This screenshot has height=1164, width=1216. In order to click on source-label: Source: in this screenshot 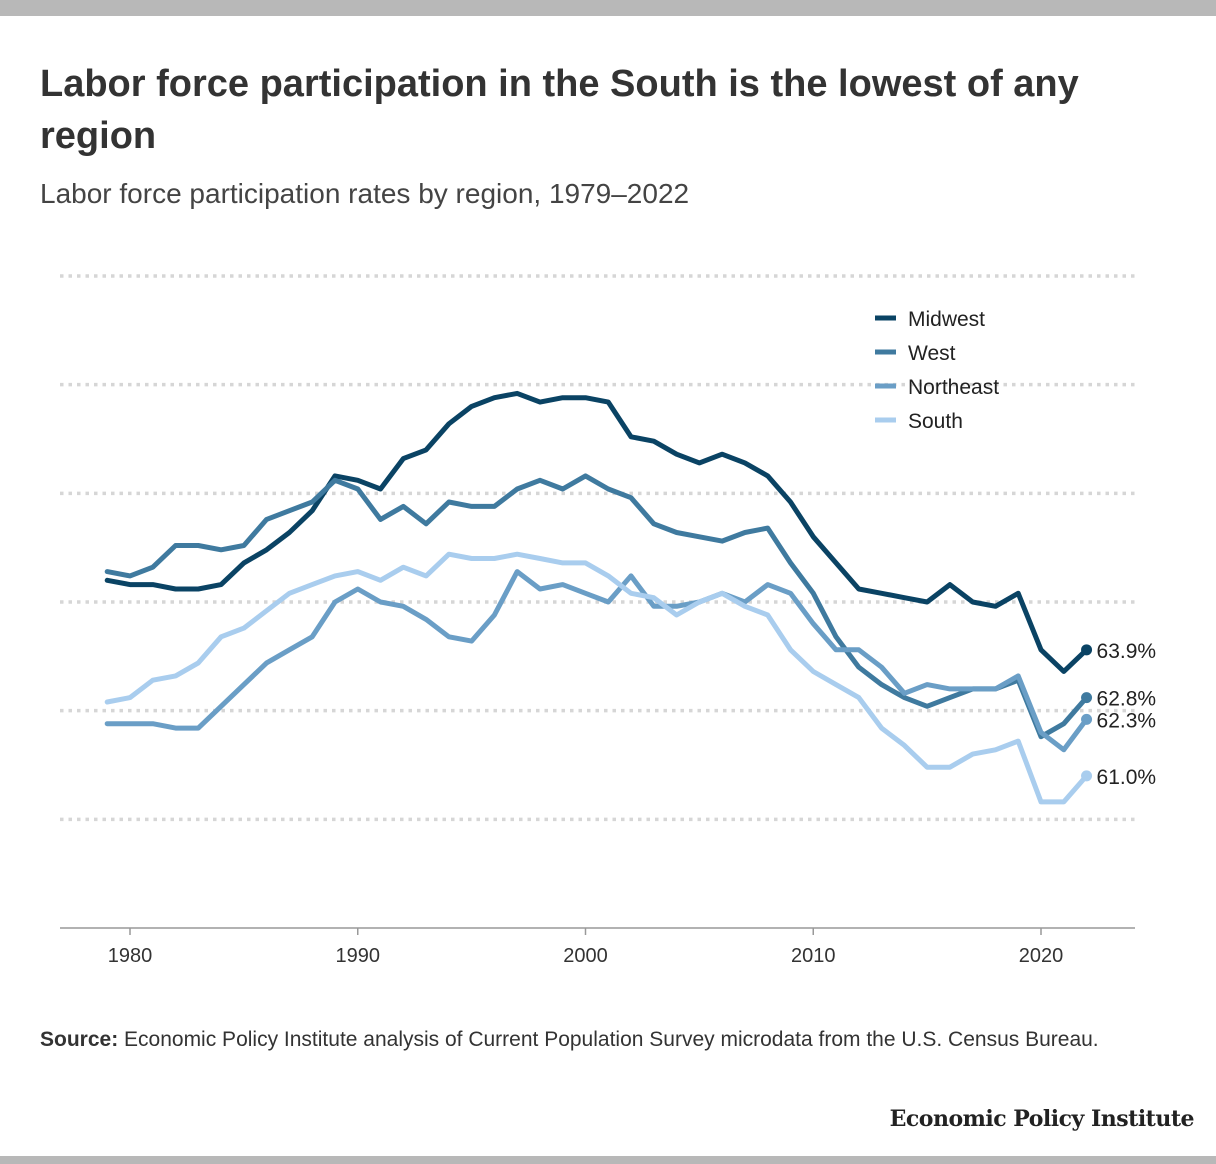, I will do `click(79, 1039)`.